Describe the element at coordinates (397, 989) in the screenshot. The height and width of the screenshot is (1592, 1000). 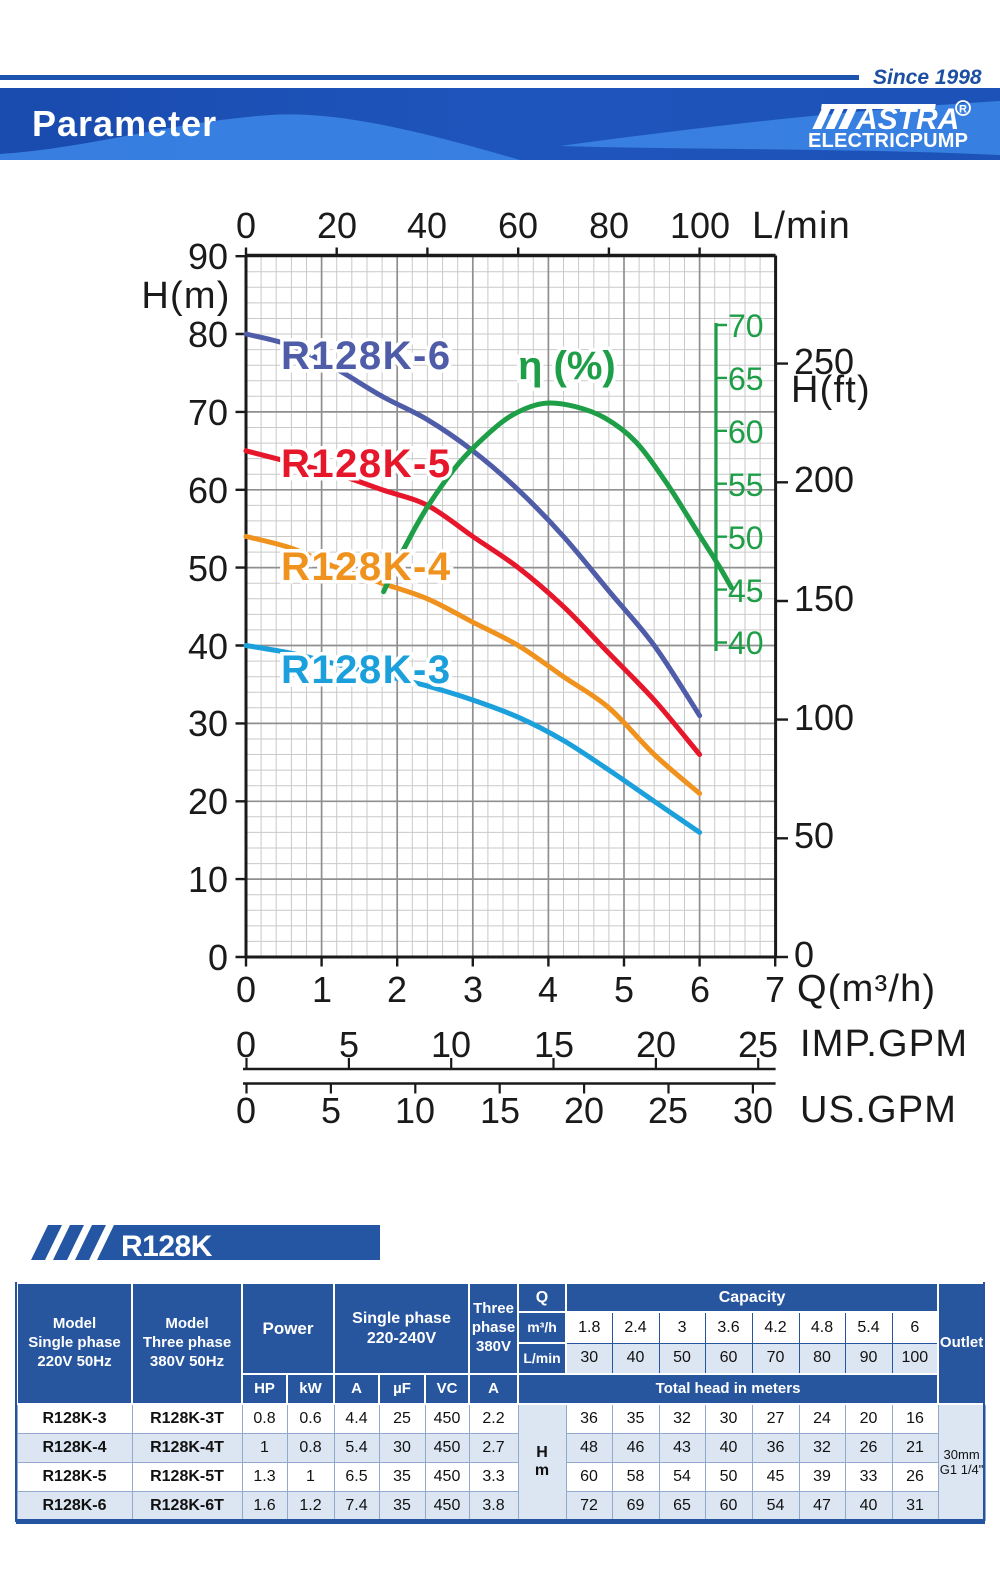
I see `svg-text: 2` at that location.